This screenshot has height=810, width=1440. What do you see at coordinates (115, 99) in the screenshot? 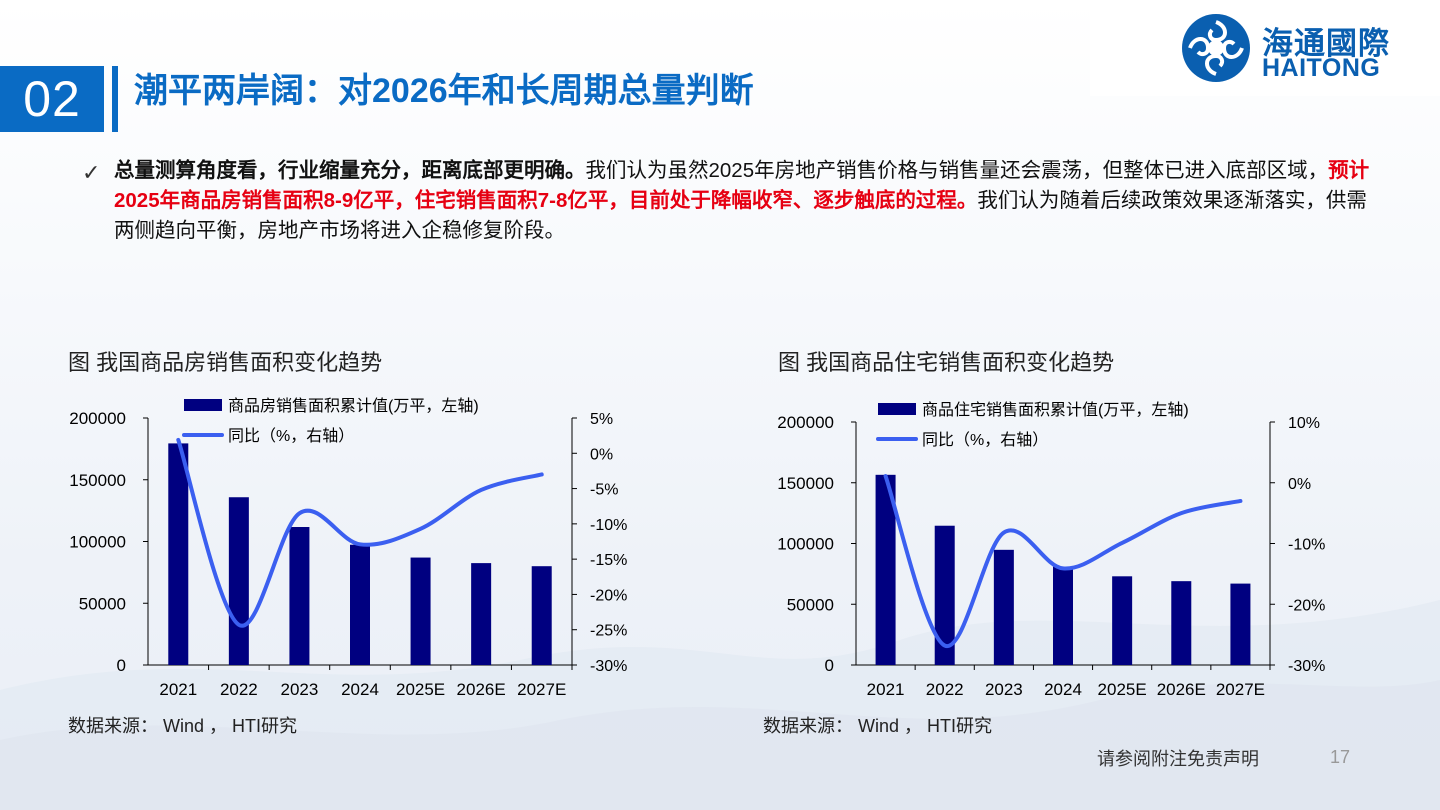
I see `title-accent-bar` at bounding box center [115, 99].